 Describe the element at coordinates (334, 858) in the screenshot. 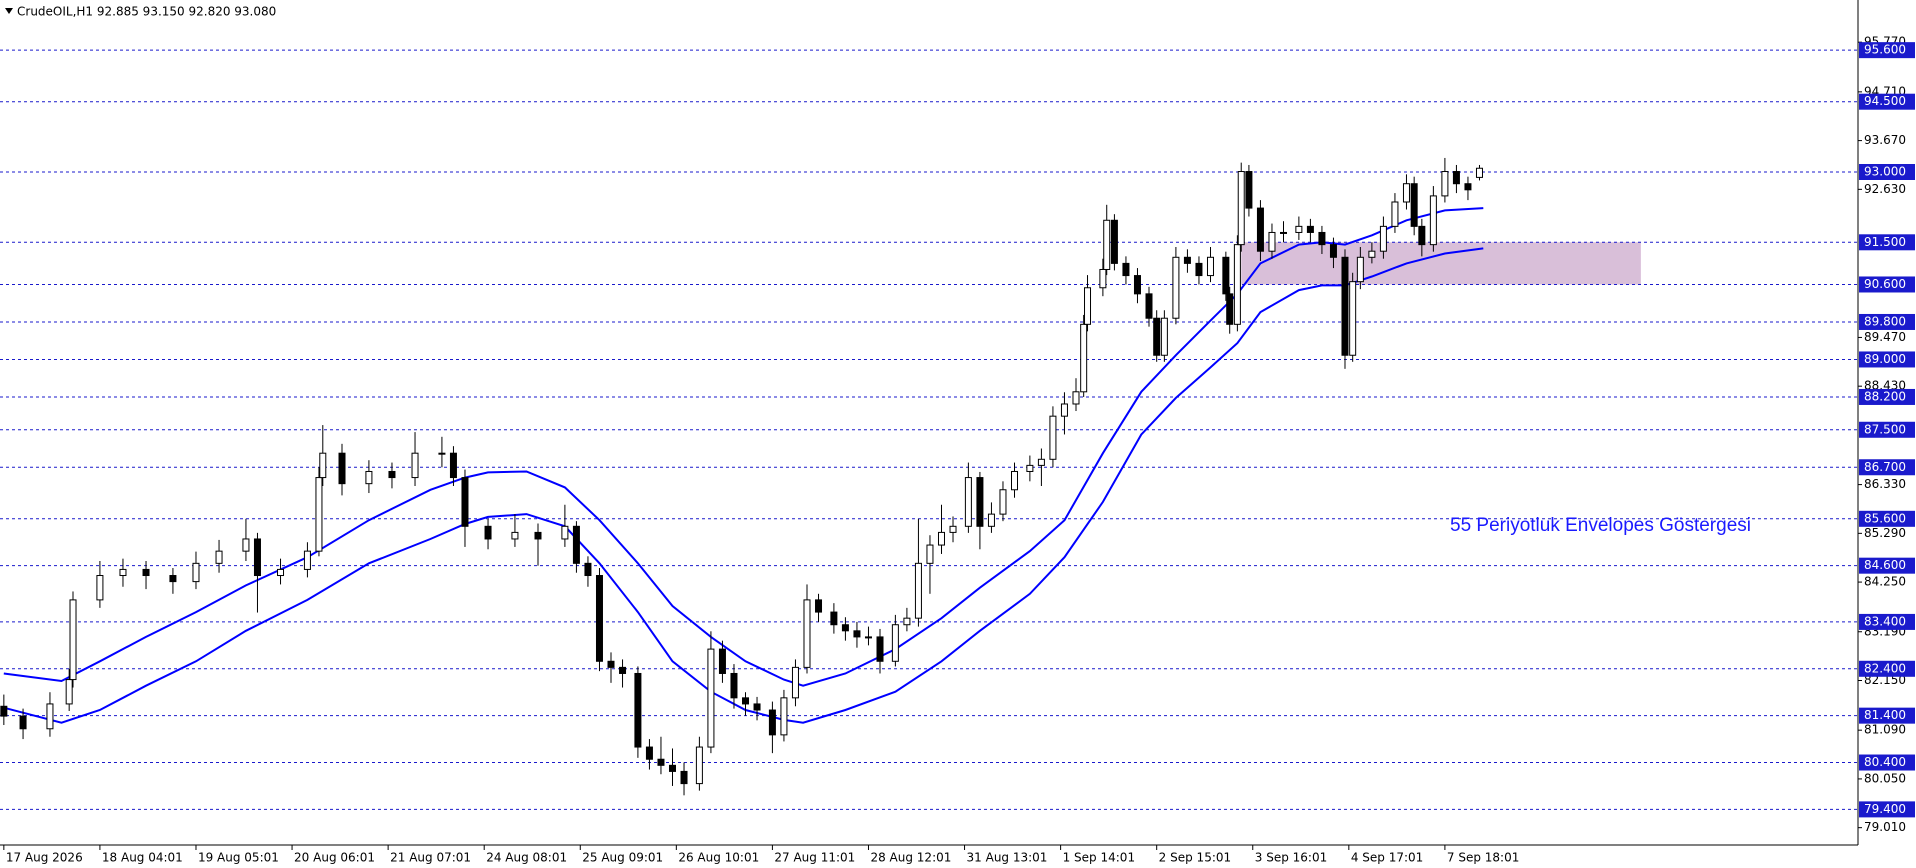

I see `x-tick-label: 20 Aug 06:01` at that location.